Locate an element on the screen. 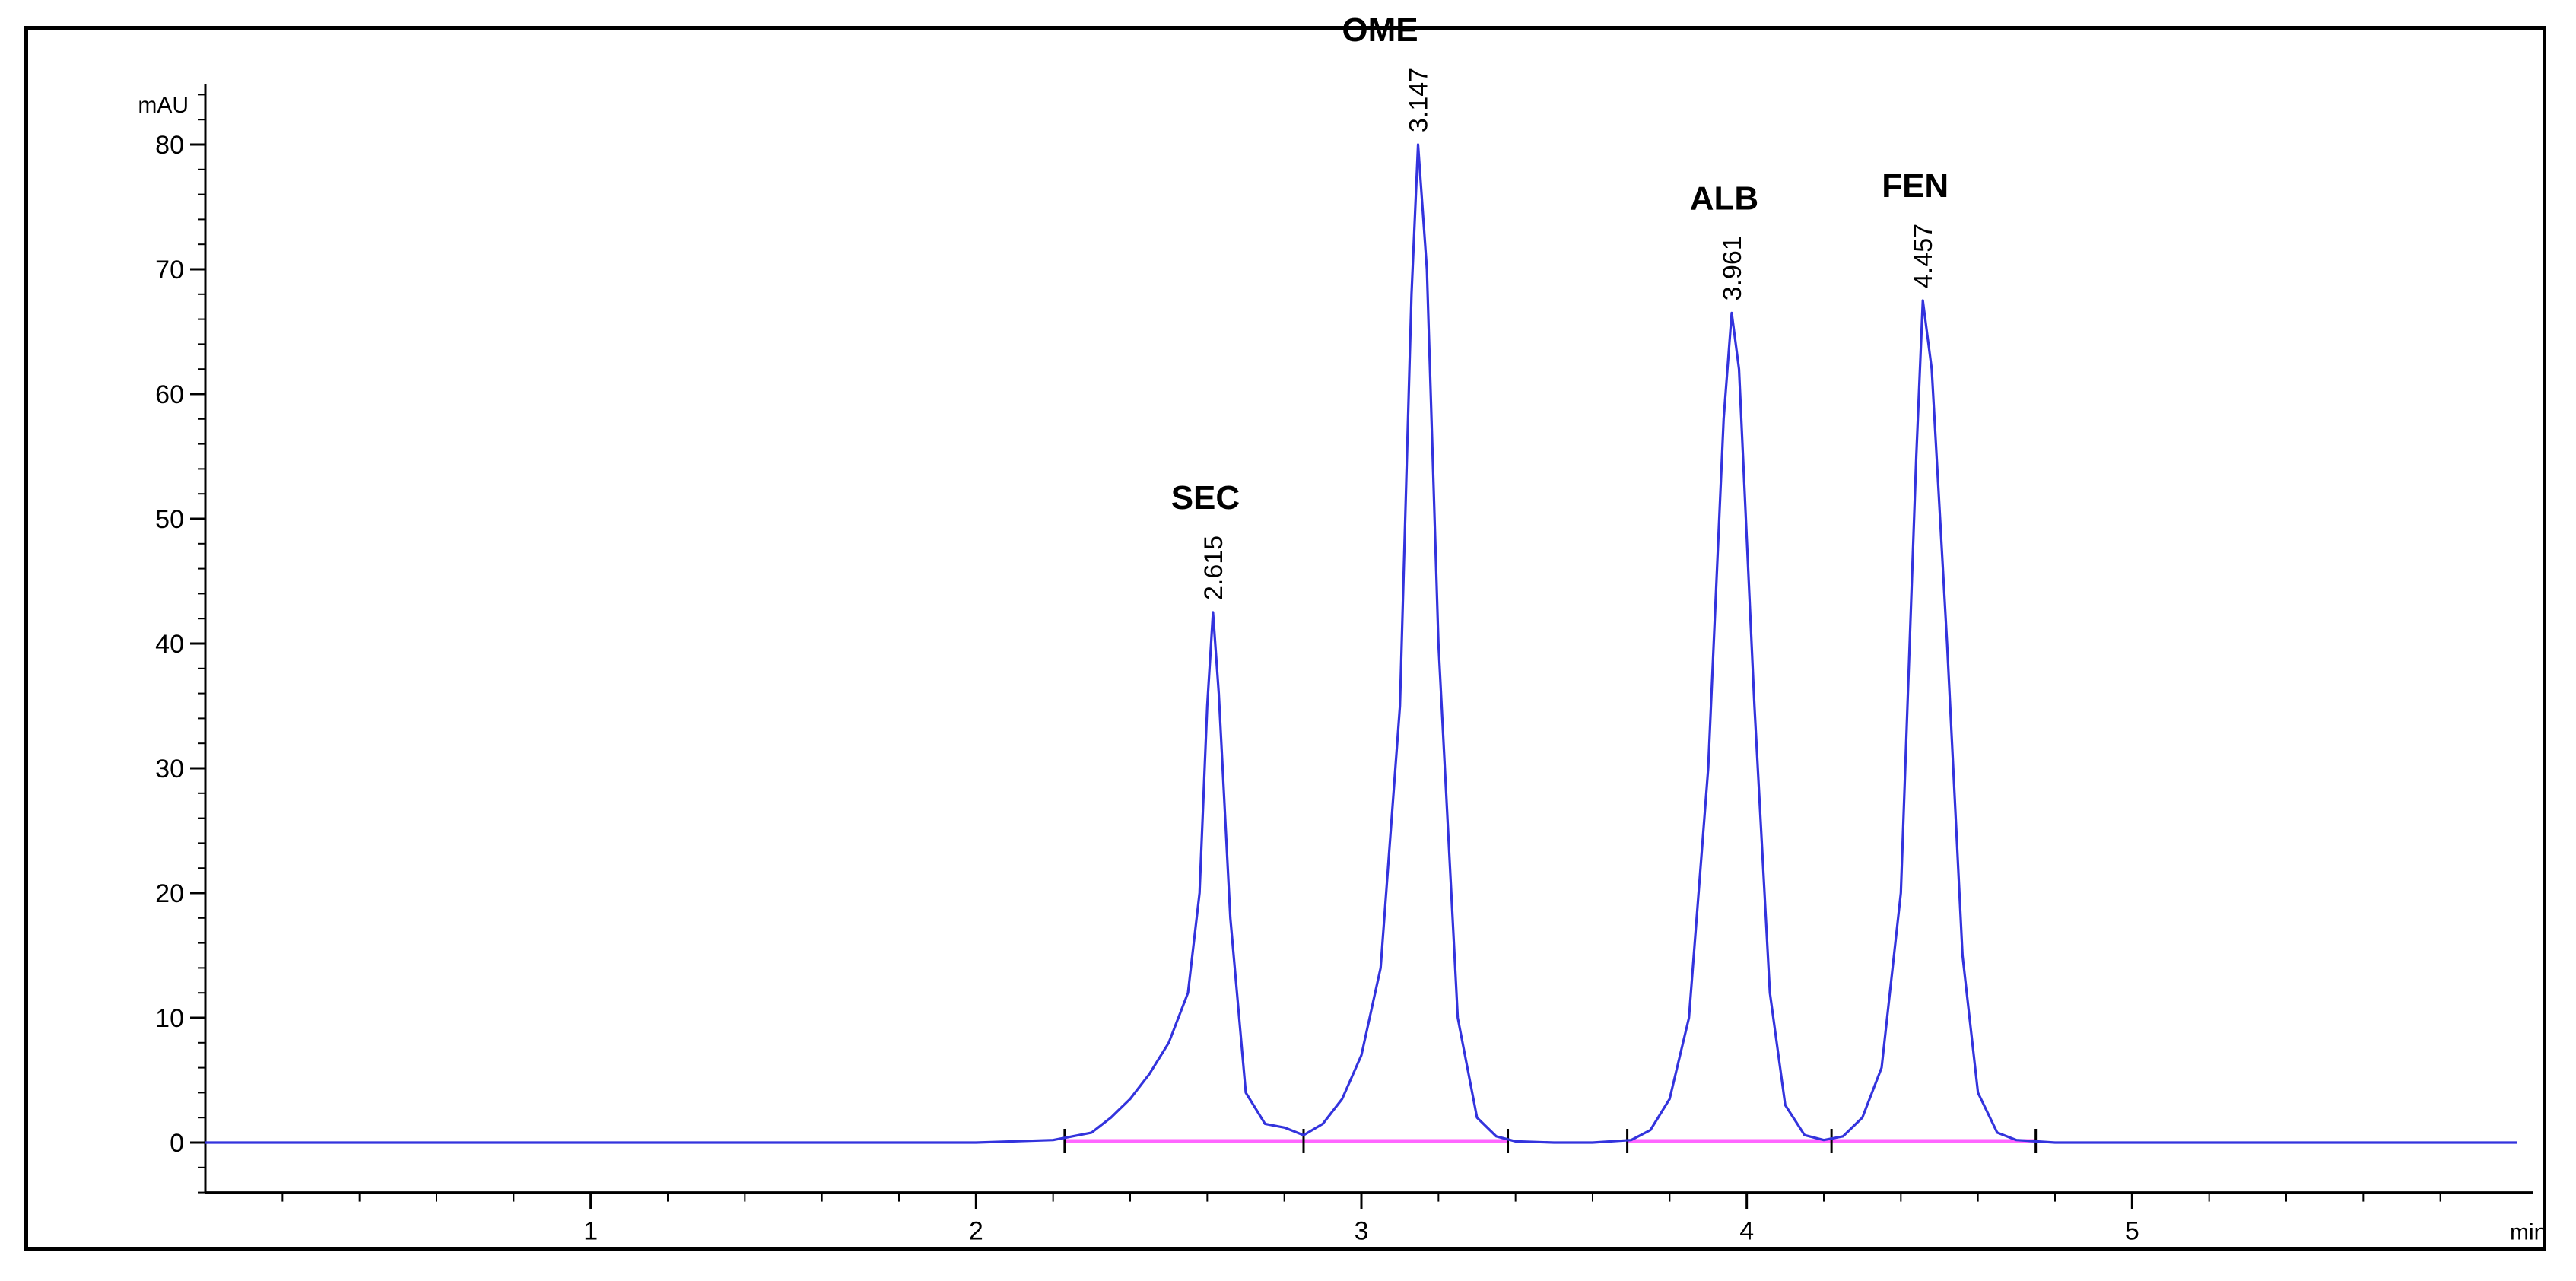  y-tick-label: 60 is located at coordinates (169, 394).